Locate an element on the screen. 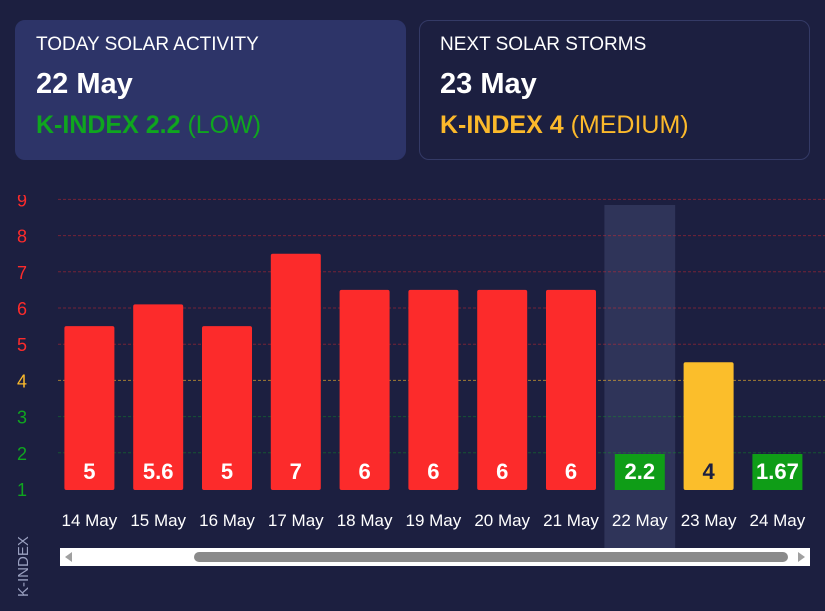 The height and width of the screenshot is (611, 825). bar-value-label: 1.67 is located at coordinates (777, 471).